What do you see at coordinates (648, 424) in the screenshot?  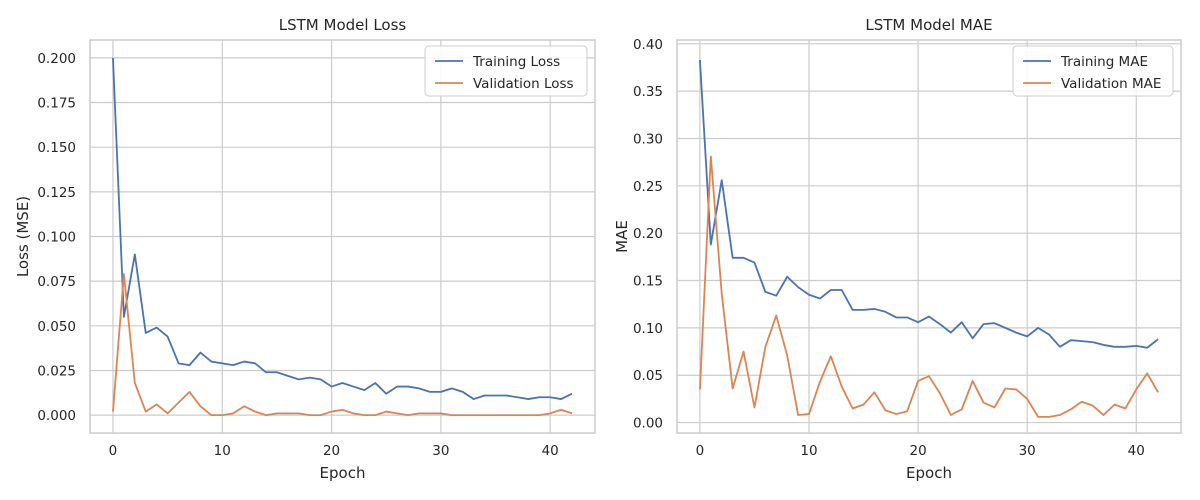 I see `mae-ytick-label: 0.00` at bounding box center [648, 424].